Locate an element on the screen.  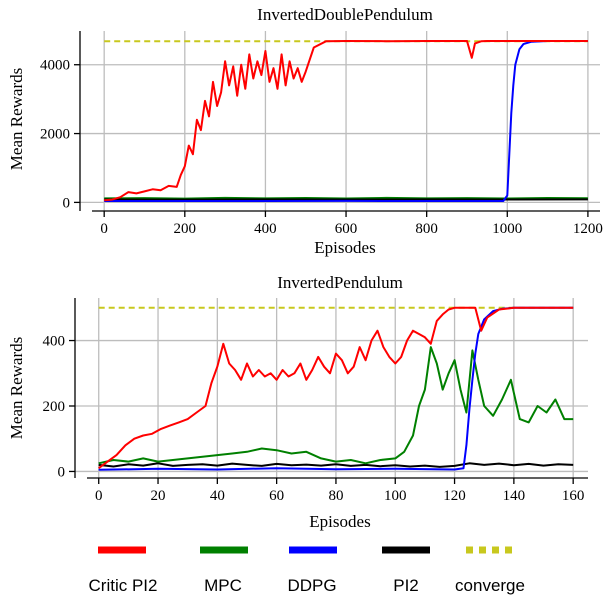
legend-label-mpc: MPC is located at coordinates (223, 585).